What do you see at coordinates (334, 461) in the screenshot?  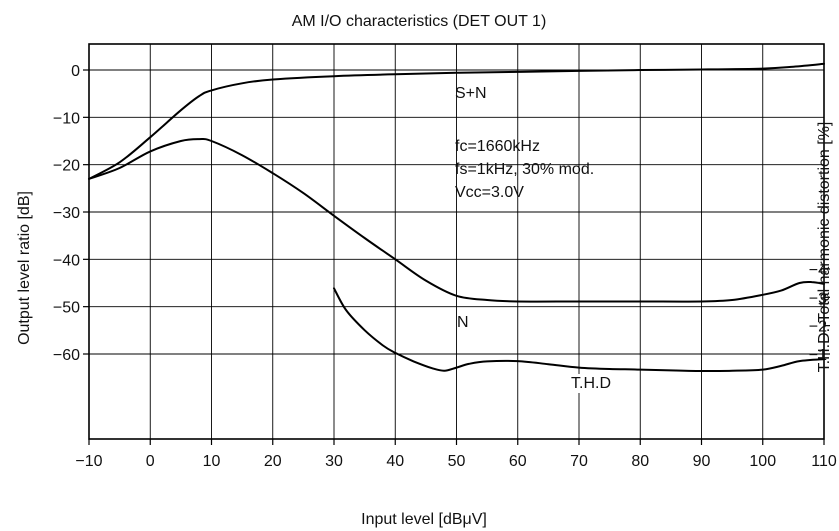 I see `x-tick-label: 30` at bounding box center [334, 461].